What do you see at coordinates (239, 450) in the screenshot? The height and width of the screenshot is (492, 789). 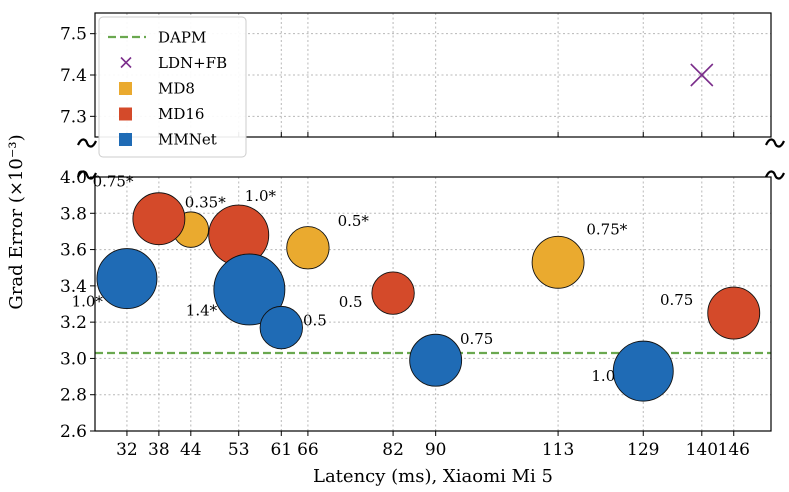 I see `x-tick-label: 53` at bounding box center [239, 450].